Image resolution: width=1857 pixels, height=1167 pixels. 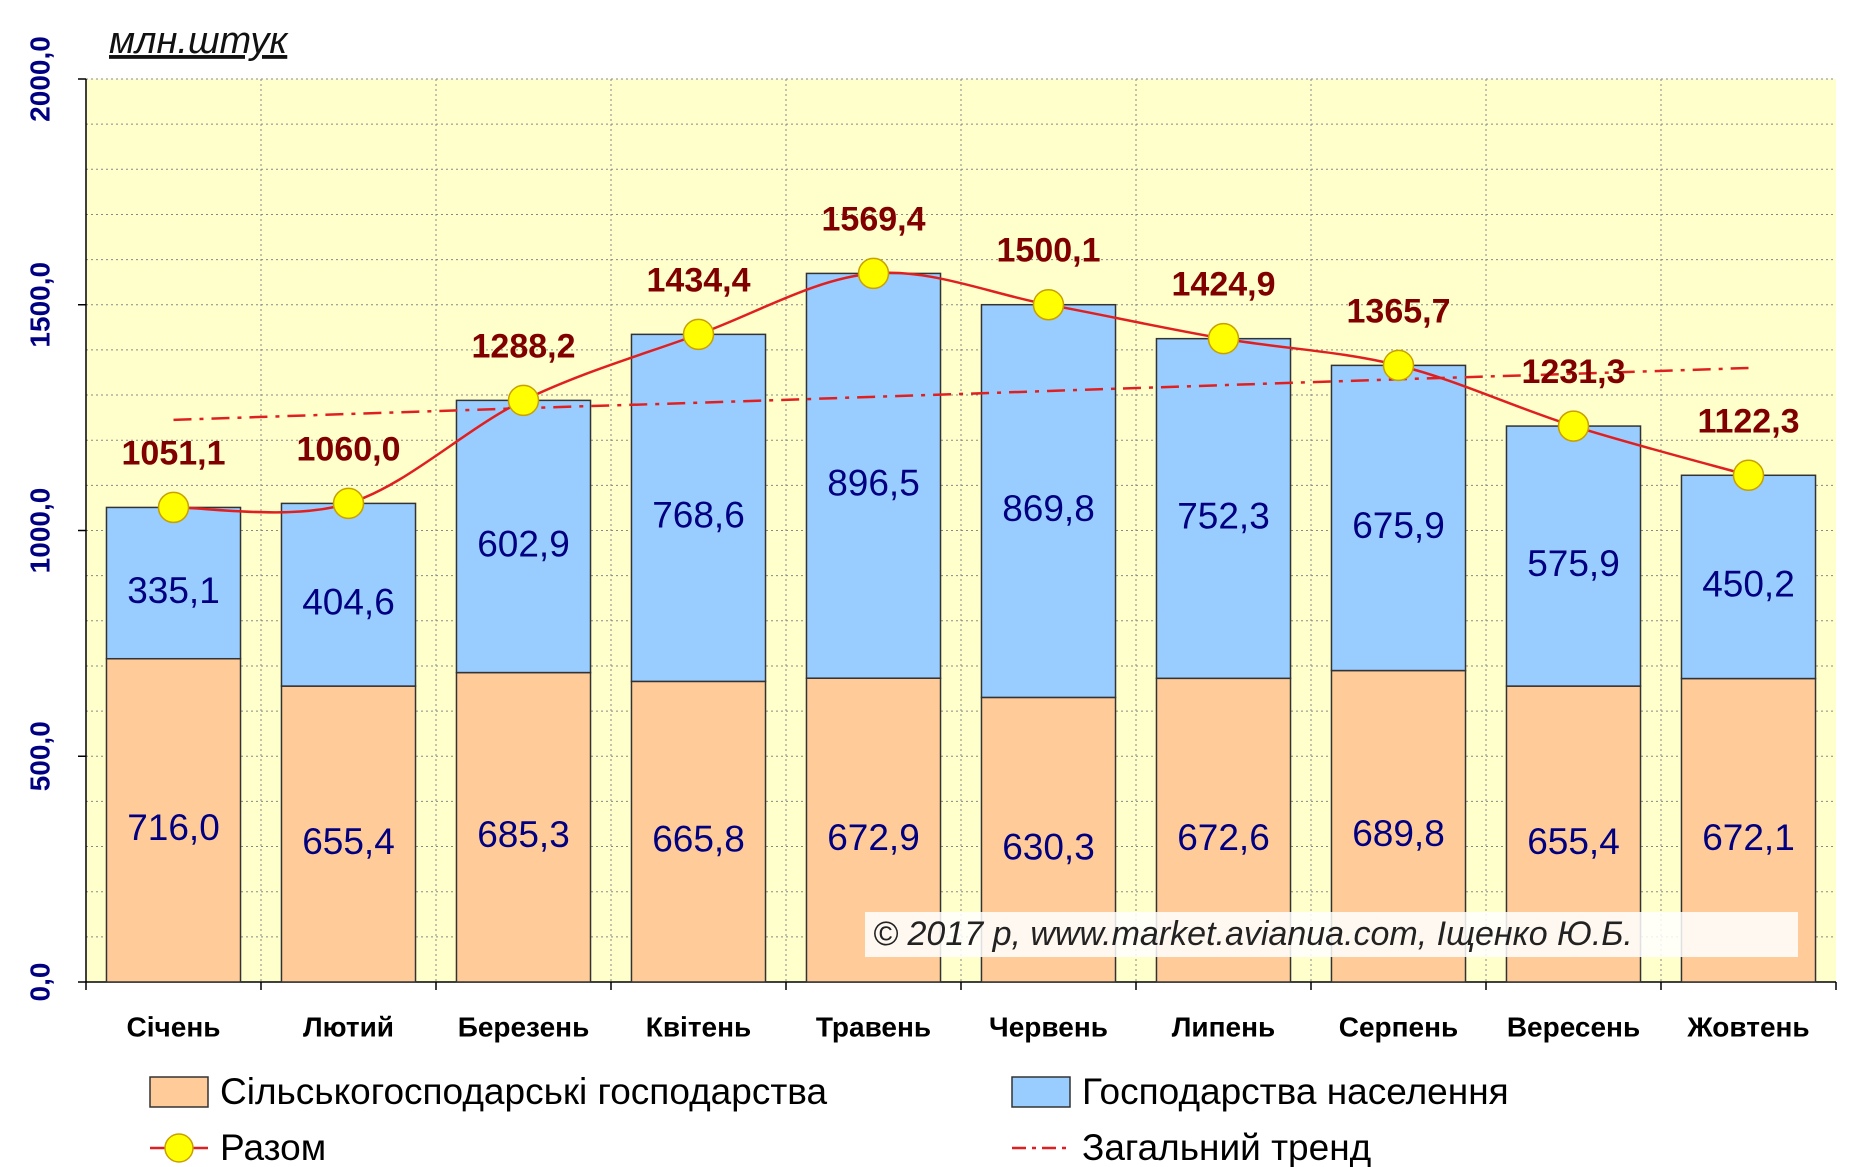 What do you see at coordinates (179, 1148) in the screenshot?
I see `legend-marker` at bounding box center [179, 1148].